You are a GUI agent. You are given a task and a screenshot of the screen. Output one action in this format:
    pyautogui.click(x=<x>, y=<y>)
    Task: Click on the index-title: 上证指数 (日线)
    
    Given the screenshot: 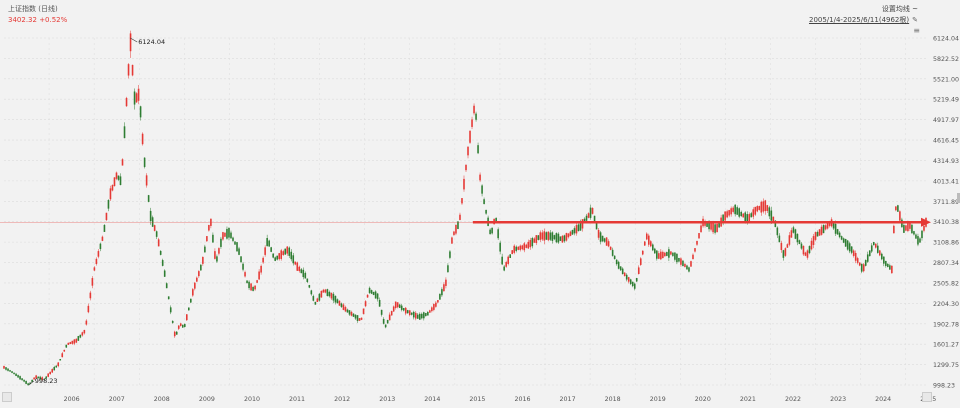 What is the action you would take?
    pyautogui.click(x=33, y=9)
    